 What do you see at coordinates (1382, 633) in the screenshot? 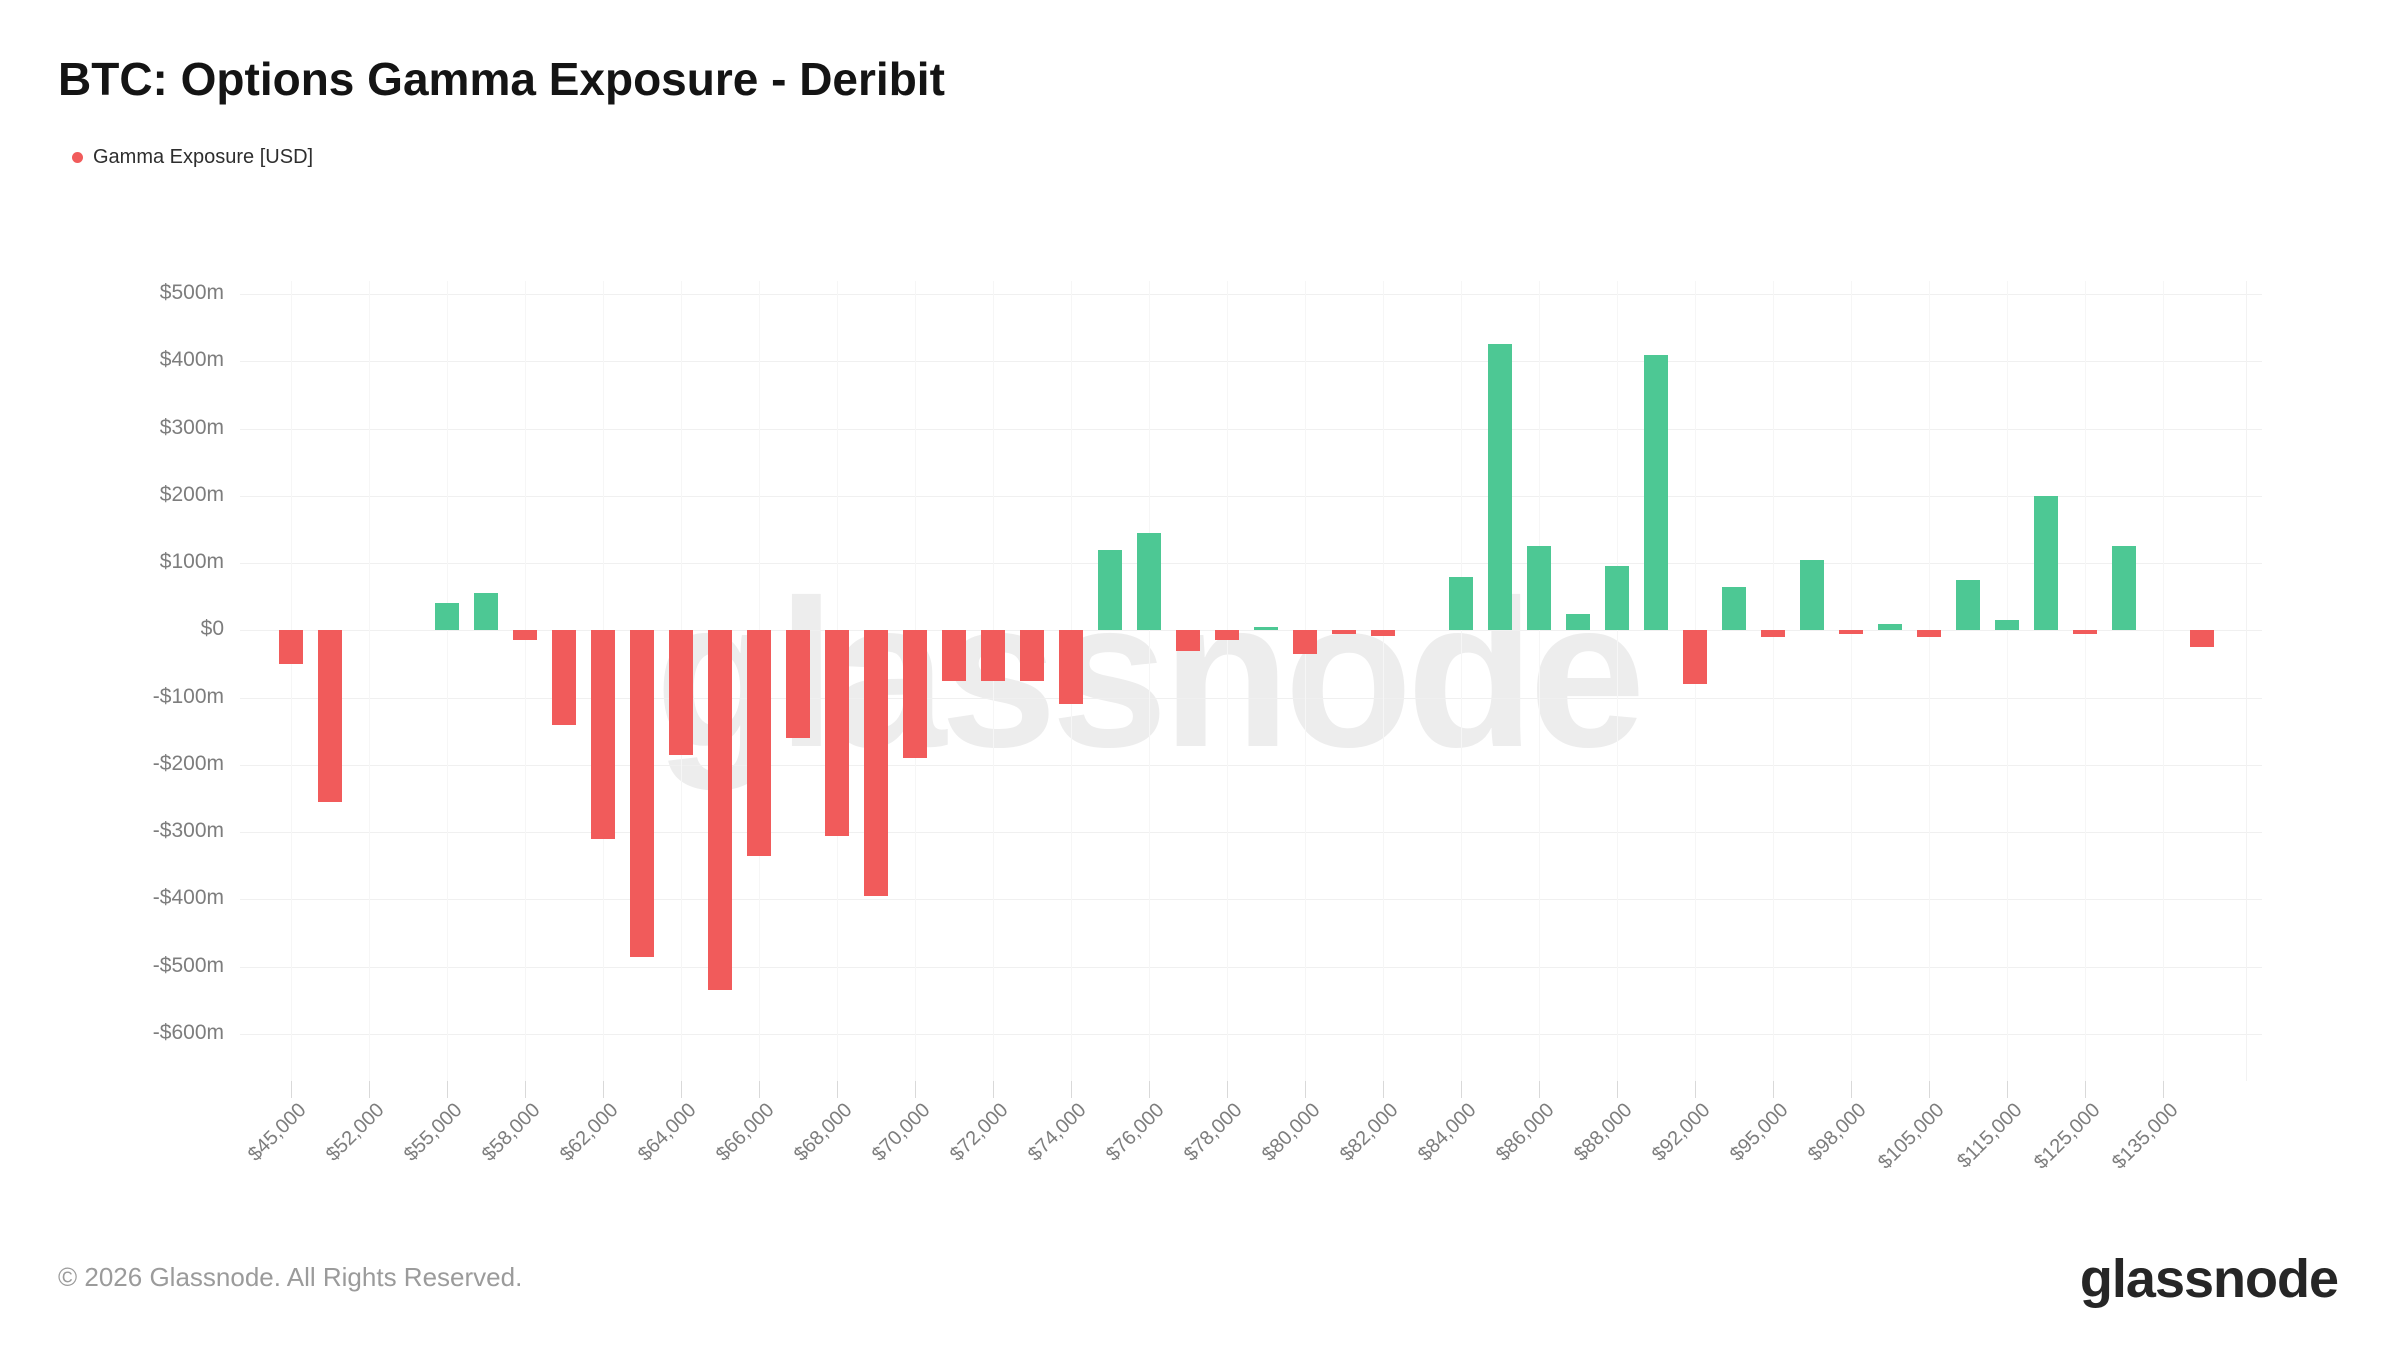
I see `gamma-bar-$82,000` at bounding box center [1382, 633].